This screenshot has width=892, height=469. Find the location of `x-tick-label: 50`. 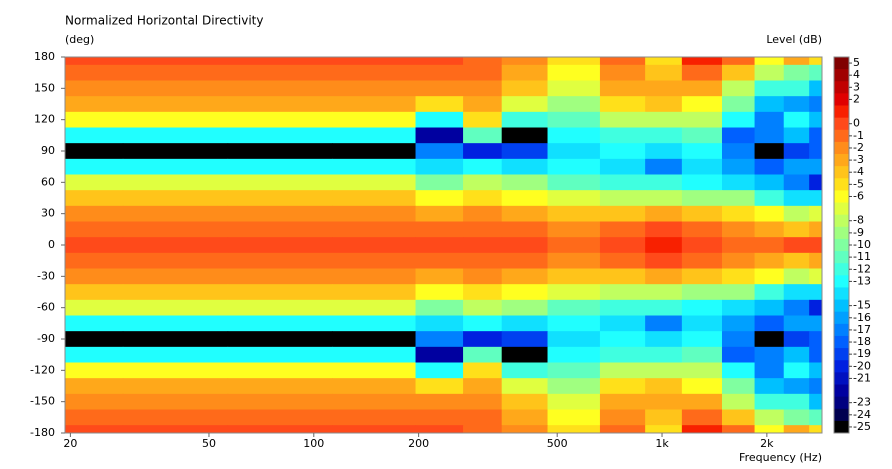

x-tick-label: 50 is located at coordinates (209, 443).